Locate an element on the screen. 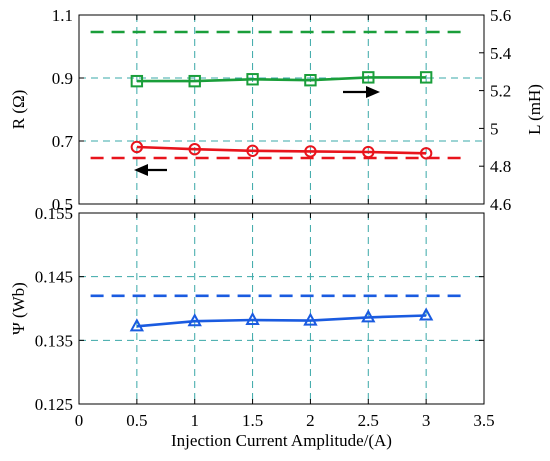  y2-tick-label: 5.6 is located at coordinates (500, 15).